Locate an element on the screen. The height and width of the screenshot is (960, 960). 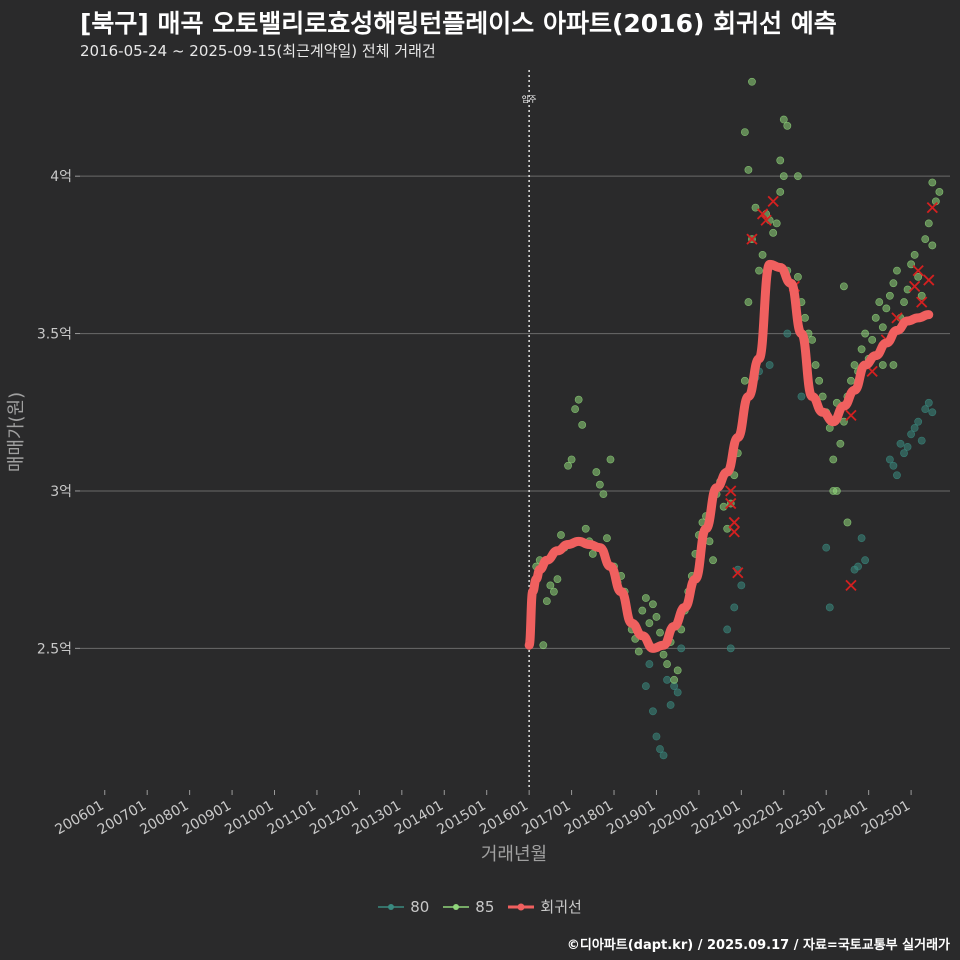
legend-item-regression: 회귀선 is located at coordinates (545, 906).